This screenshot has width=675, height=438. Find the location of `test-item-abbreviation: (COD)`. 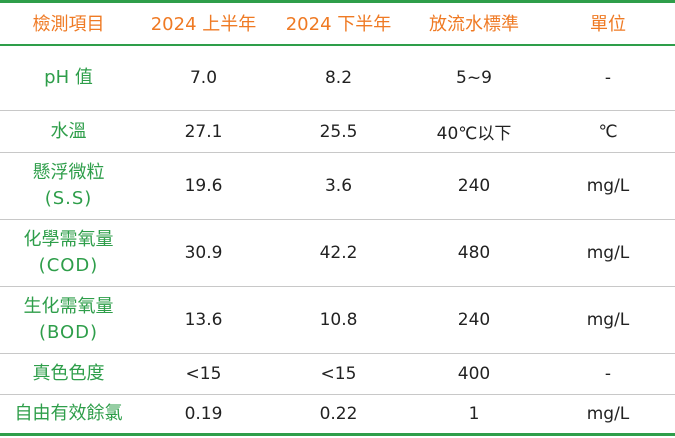

test-item-abbreviation: (COD) is located at coordinates (68, 265).